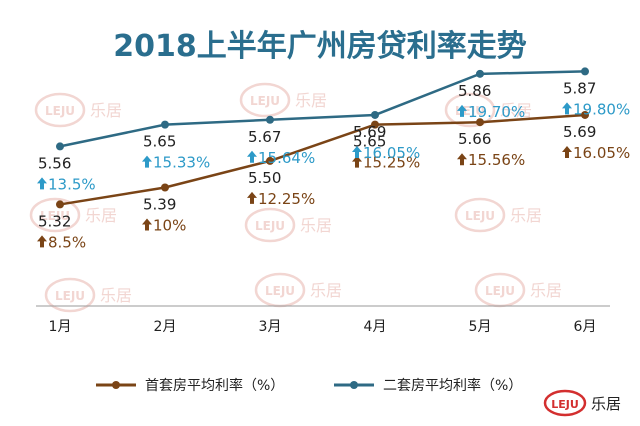 The width and height of the screenshot is (640, 426). Describe the element at coordinates (474, 139) in the screenshot. I see `value-label-first-home: 5.66` at that location.